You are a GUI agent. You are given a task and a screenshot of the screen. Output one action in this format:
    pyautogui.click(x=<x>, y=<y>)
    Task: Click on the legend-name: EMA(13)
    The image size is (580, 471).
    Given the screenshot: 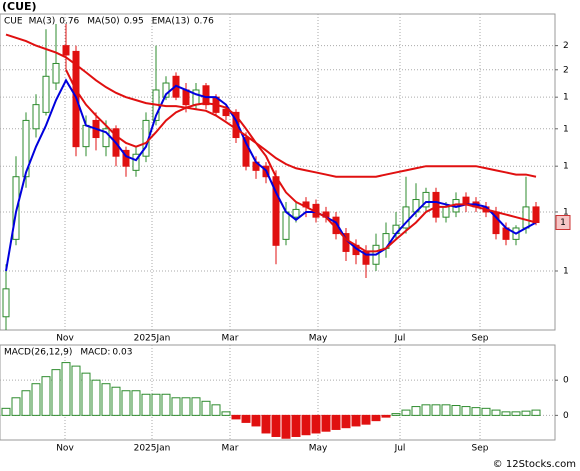 What is the action you would take?
    pyautogui.click(x=171, y=22)
    